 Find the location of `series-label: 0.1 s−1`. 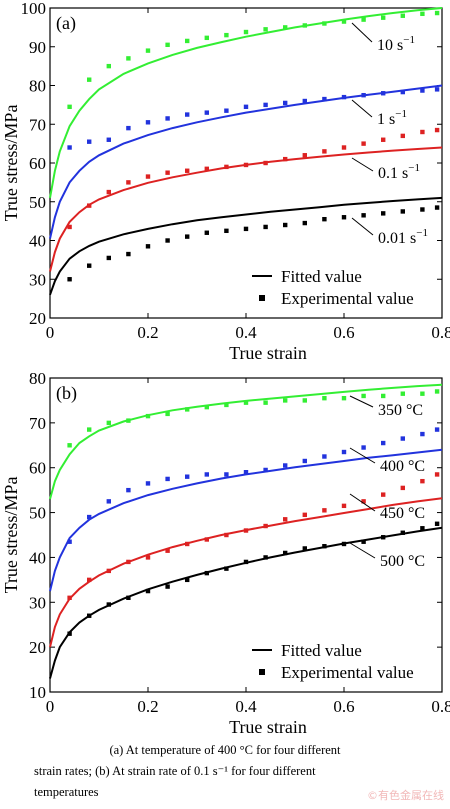

series-label: 0.1 s−1 is located at coordinates (399, 172).